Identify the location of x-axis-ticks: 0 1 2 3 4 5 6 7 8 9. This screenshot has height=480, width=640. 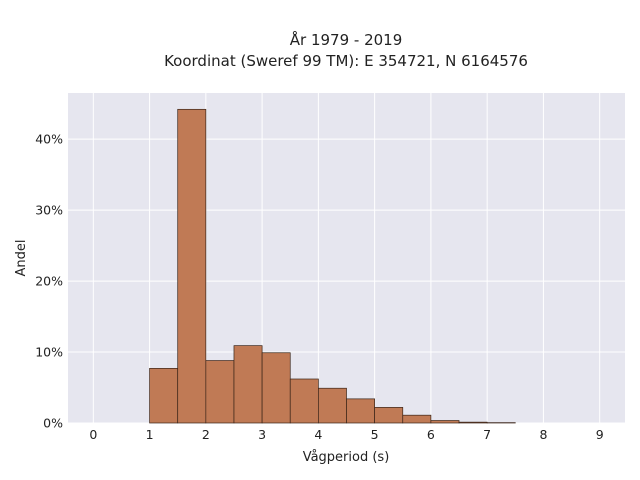
(346, 434).